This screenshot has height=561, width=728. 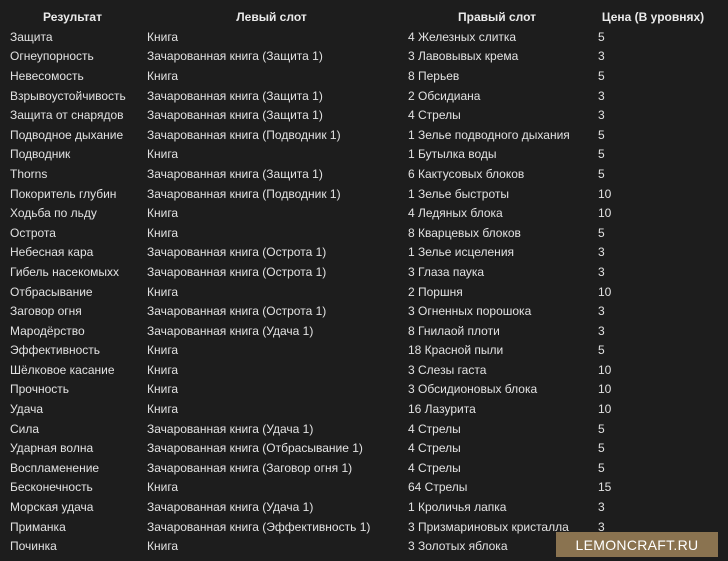 I want to click on cell-right-slot: 3 Золотых яблока, so click(x=458, y=546).